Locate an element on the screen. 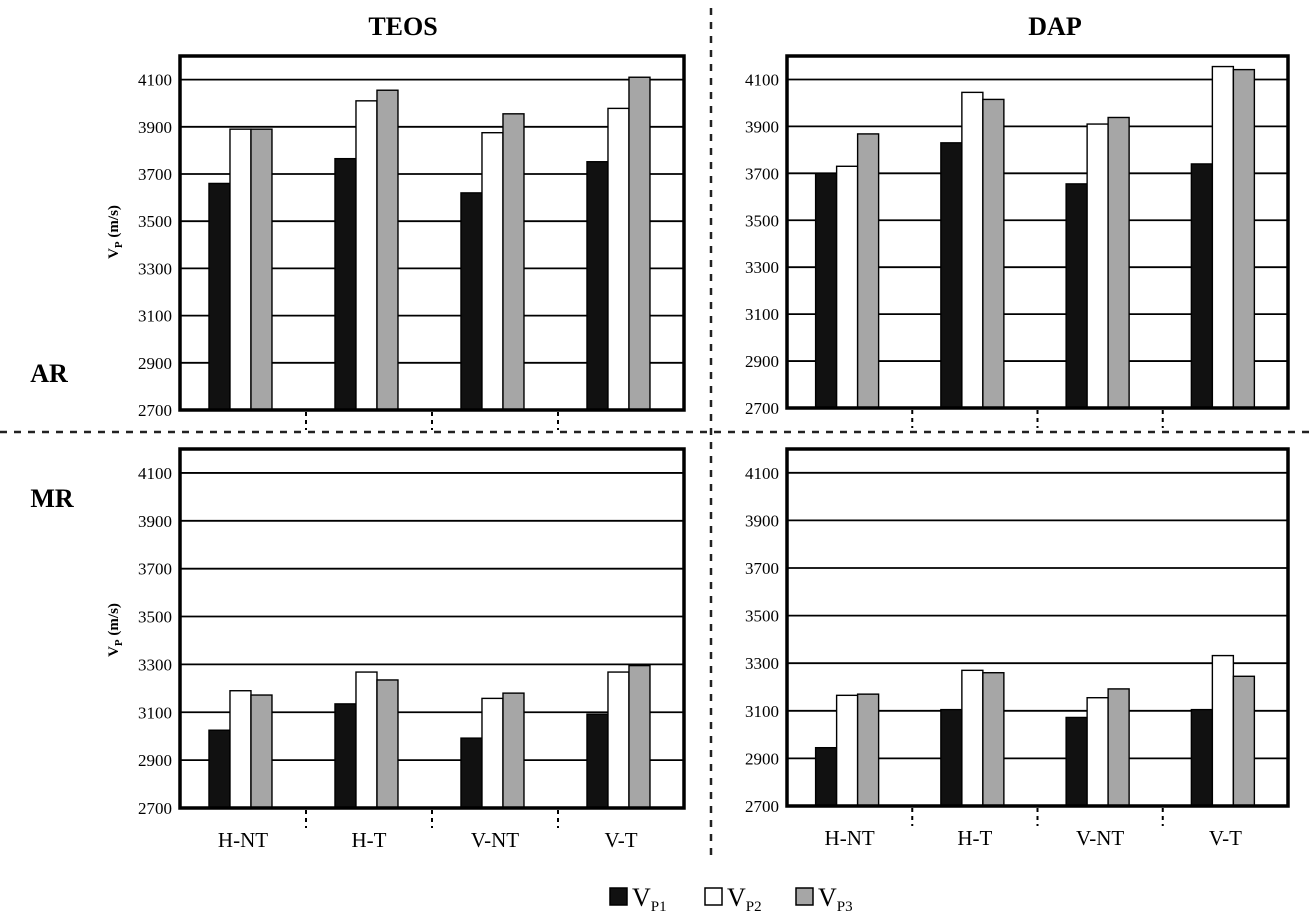 Image resolution: width=1313 pixels, height=915 pixels. legend-label-vp3: VP3 is located at coordinates (835, 899).